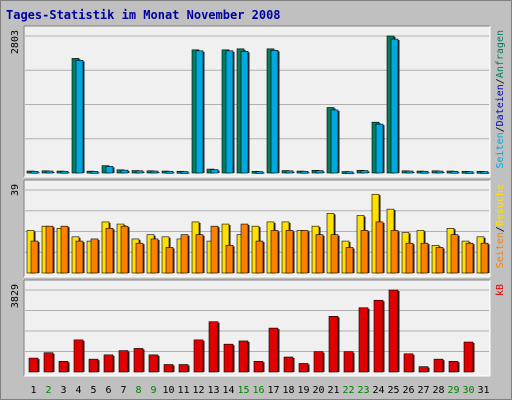 The width and height of the screenshot is (512, 400). Describe the element at coordinates (138, 390) in the screenshot. I see `x-tick-label-8: 8` at that location.